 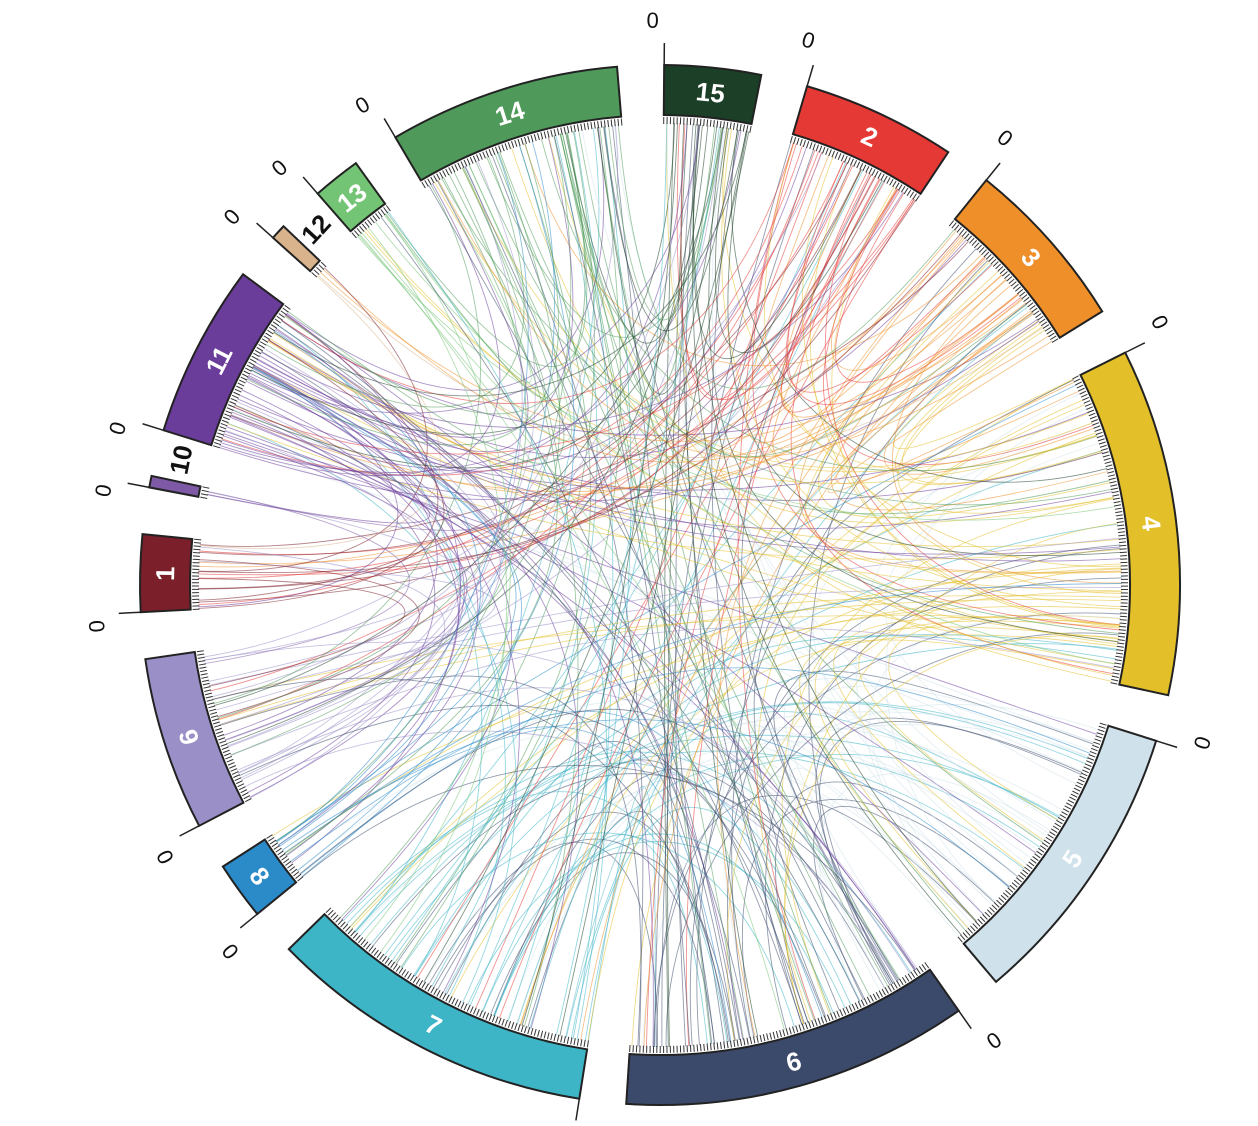 I want to click on zero-label-15: 0, so click(x=653, y=20).